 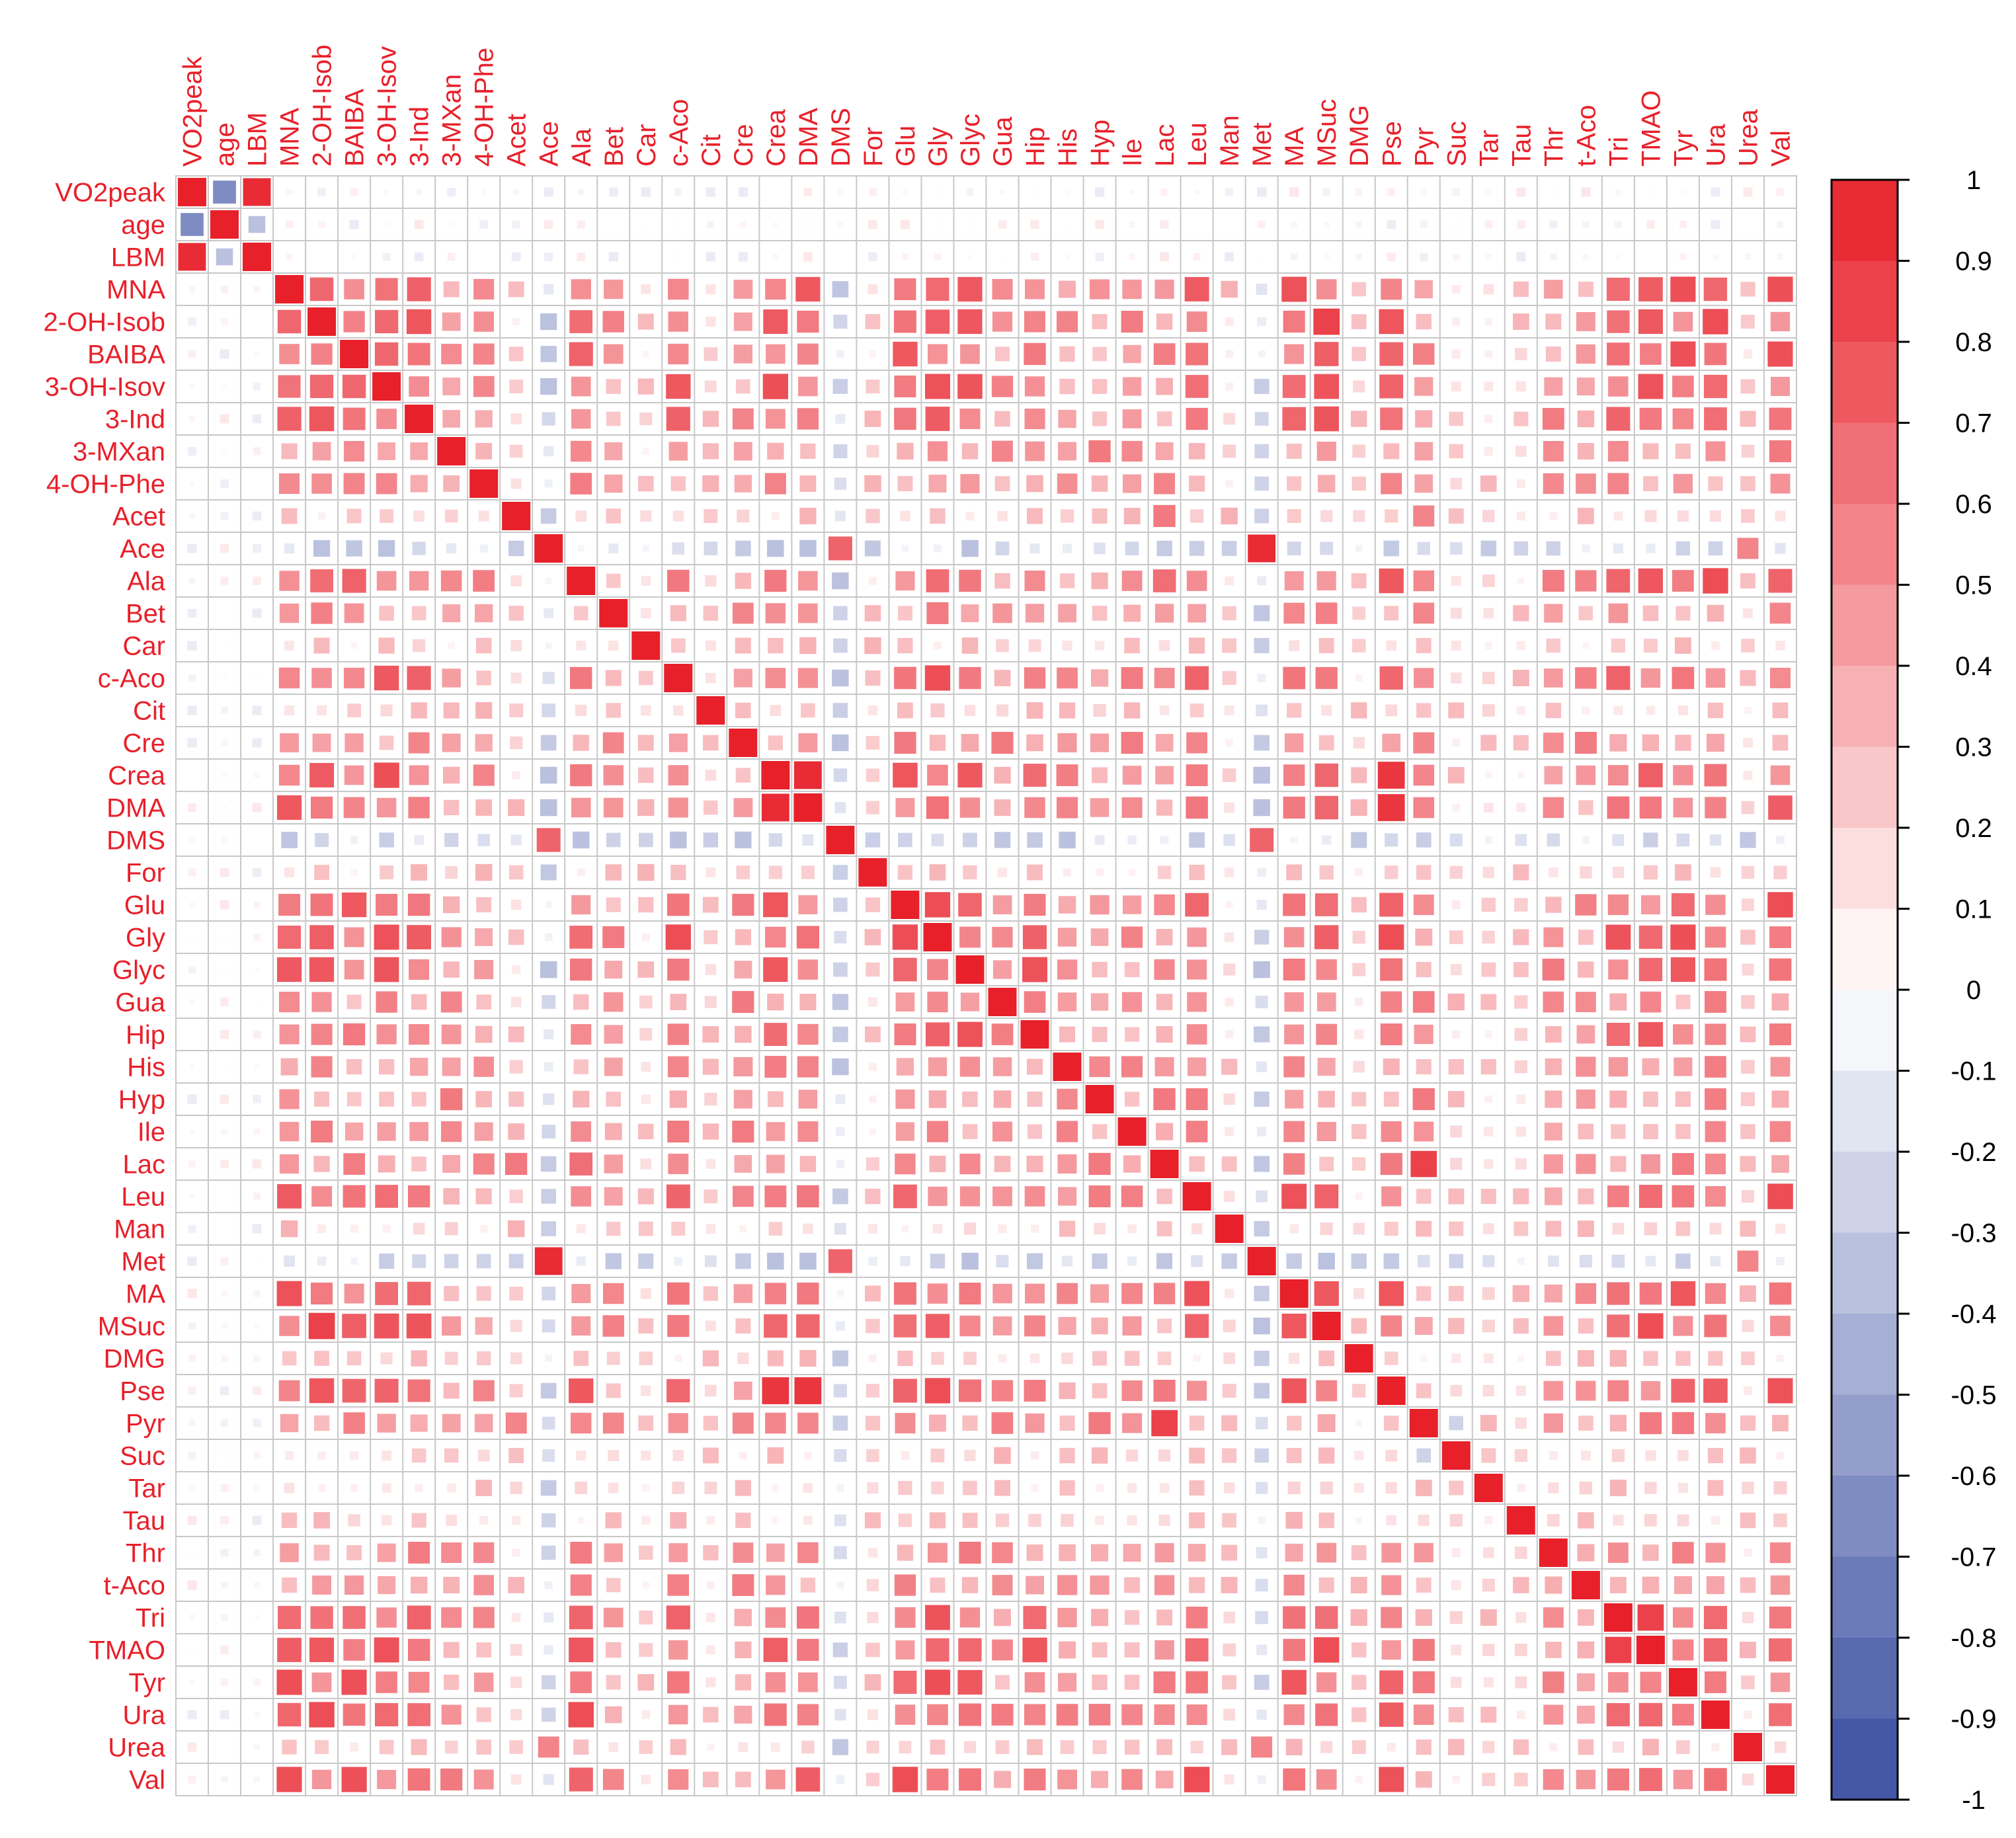 I want to click on column-label: TMAO, so click(x=1651, y=128).